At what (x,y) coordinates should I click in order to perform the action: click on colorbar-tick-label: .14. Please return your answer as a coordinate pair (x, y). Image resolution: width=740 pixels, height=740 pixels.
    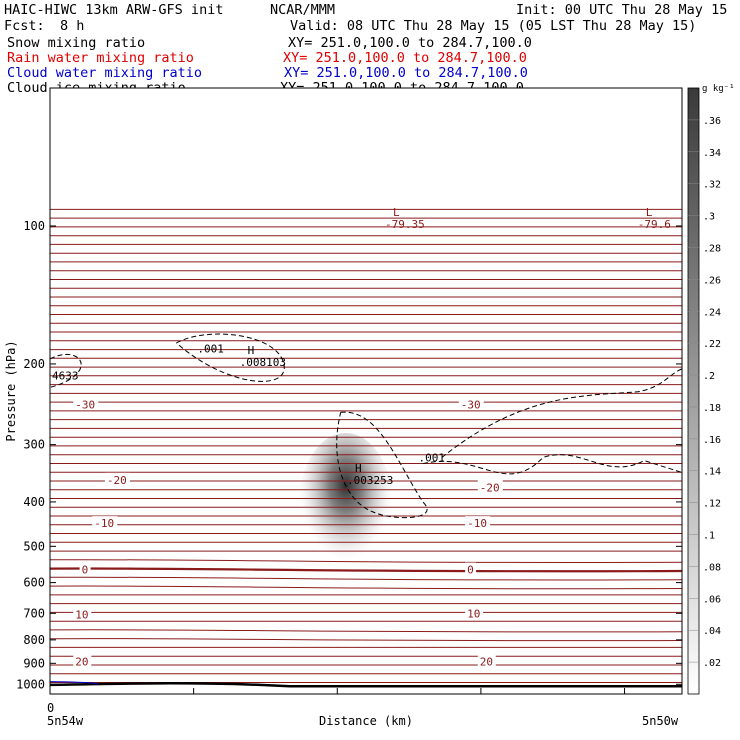
    Looking at the image, I should click on (712, 472).